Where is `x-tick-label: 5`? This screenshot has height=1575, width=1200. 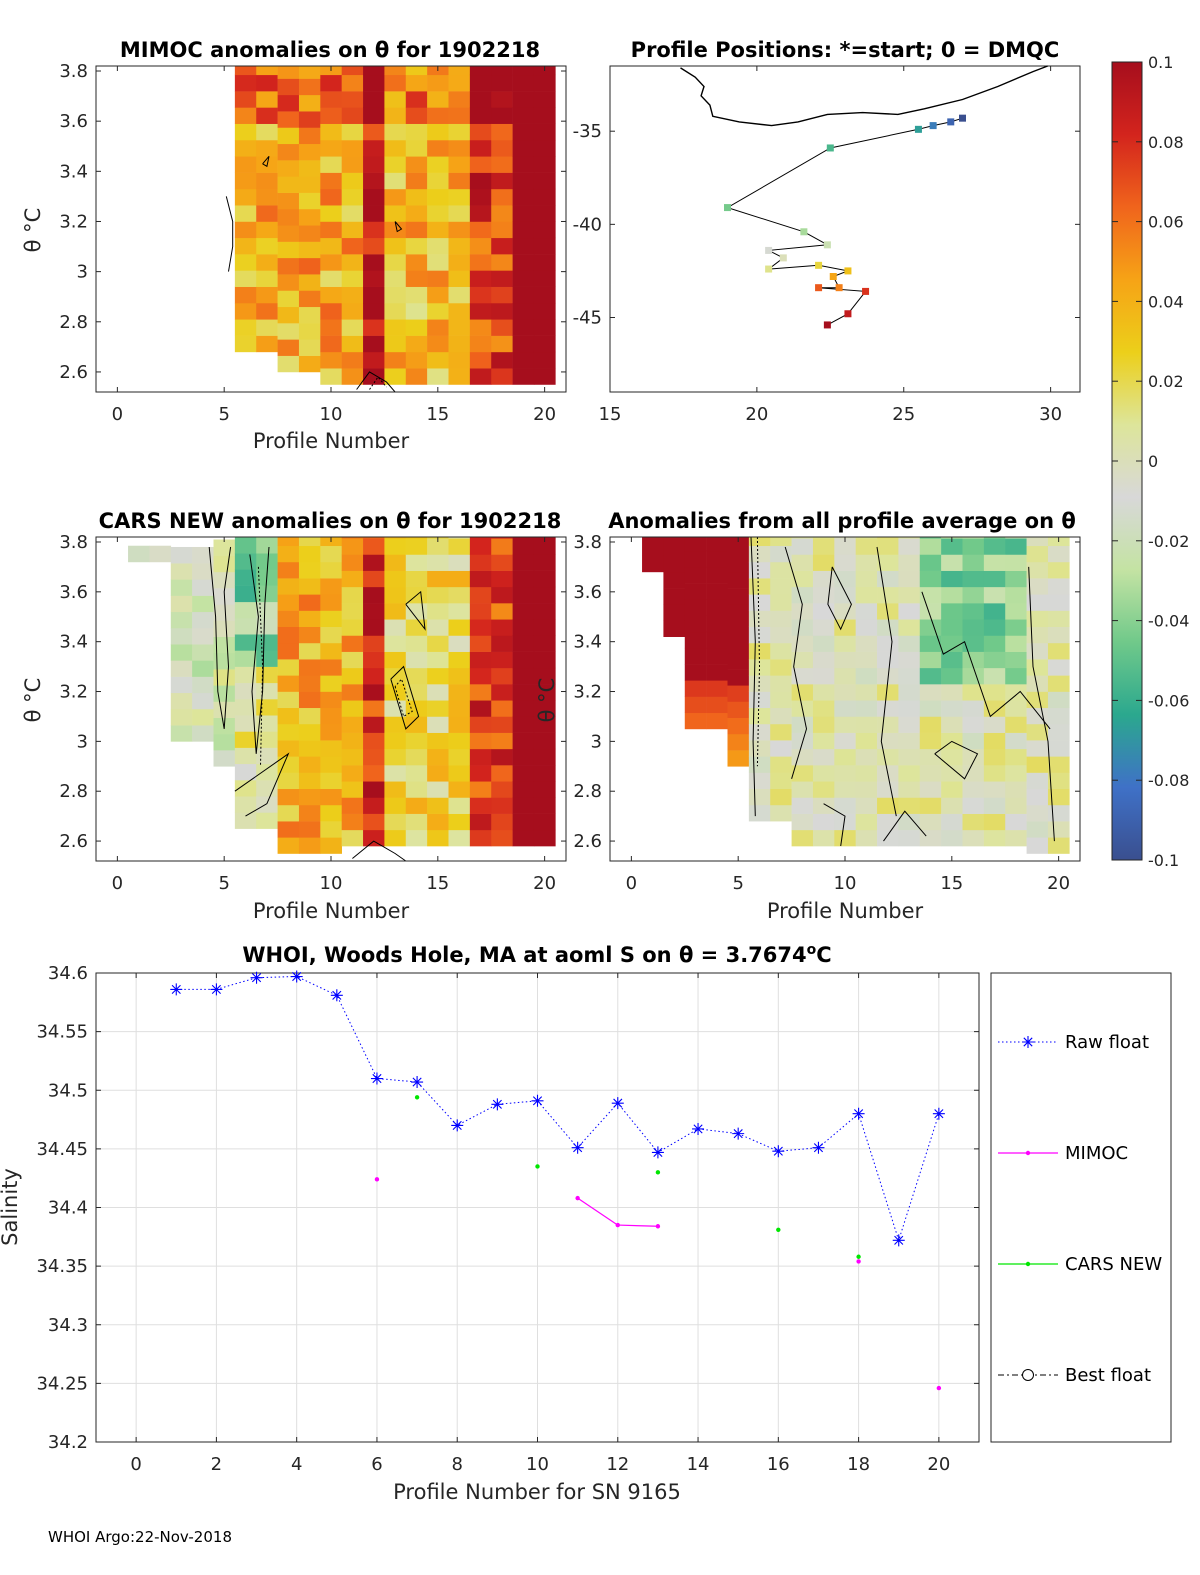 x-tick-label: 5 is located at coordinates (223, 883).